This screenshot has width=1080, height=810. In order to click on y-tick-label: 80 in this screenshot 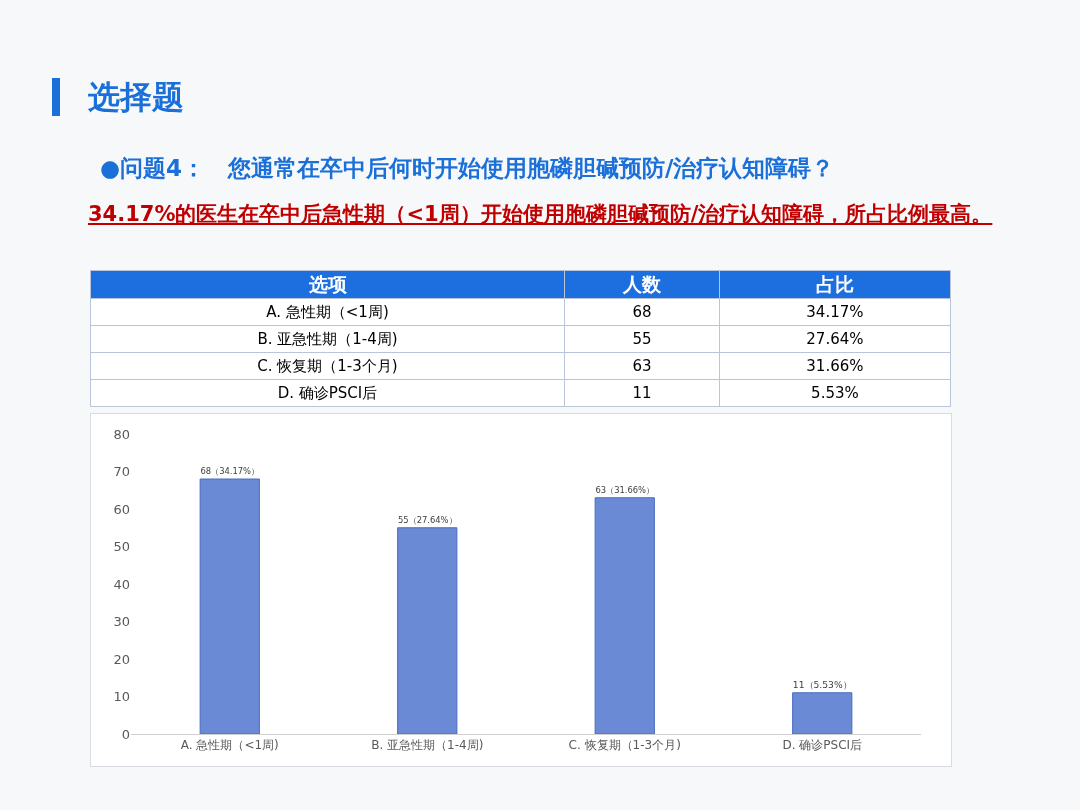, I will do `click(121, 434)`.